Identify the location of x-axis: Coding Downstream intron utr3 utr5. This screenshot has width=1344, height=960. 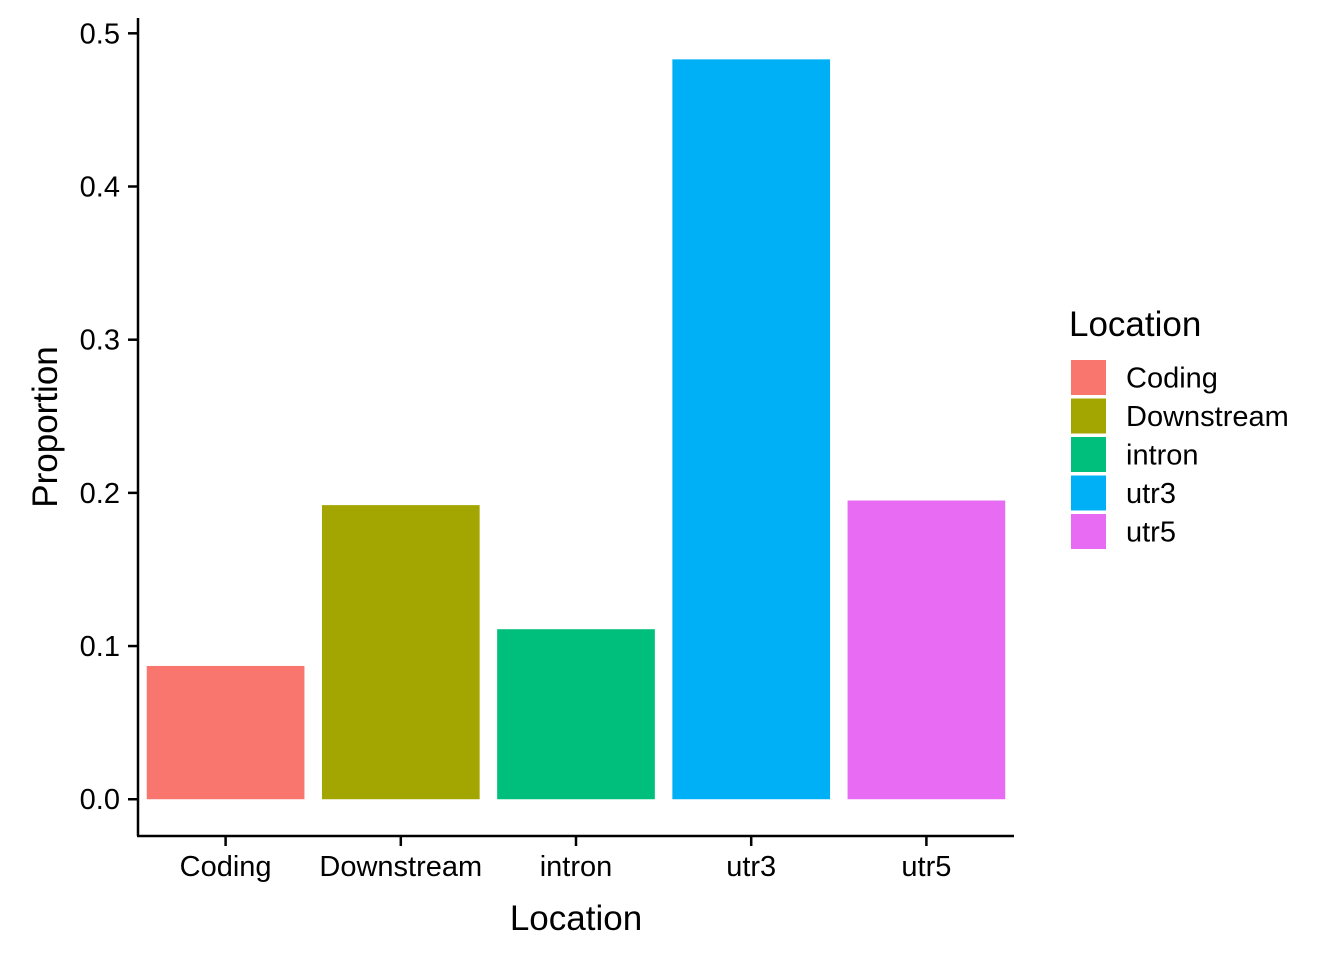
(575, 858).